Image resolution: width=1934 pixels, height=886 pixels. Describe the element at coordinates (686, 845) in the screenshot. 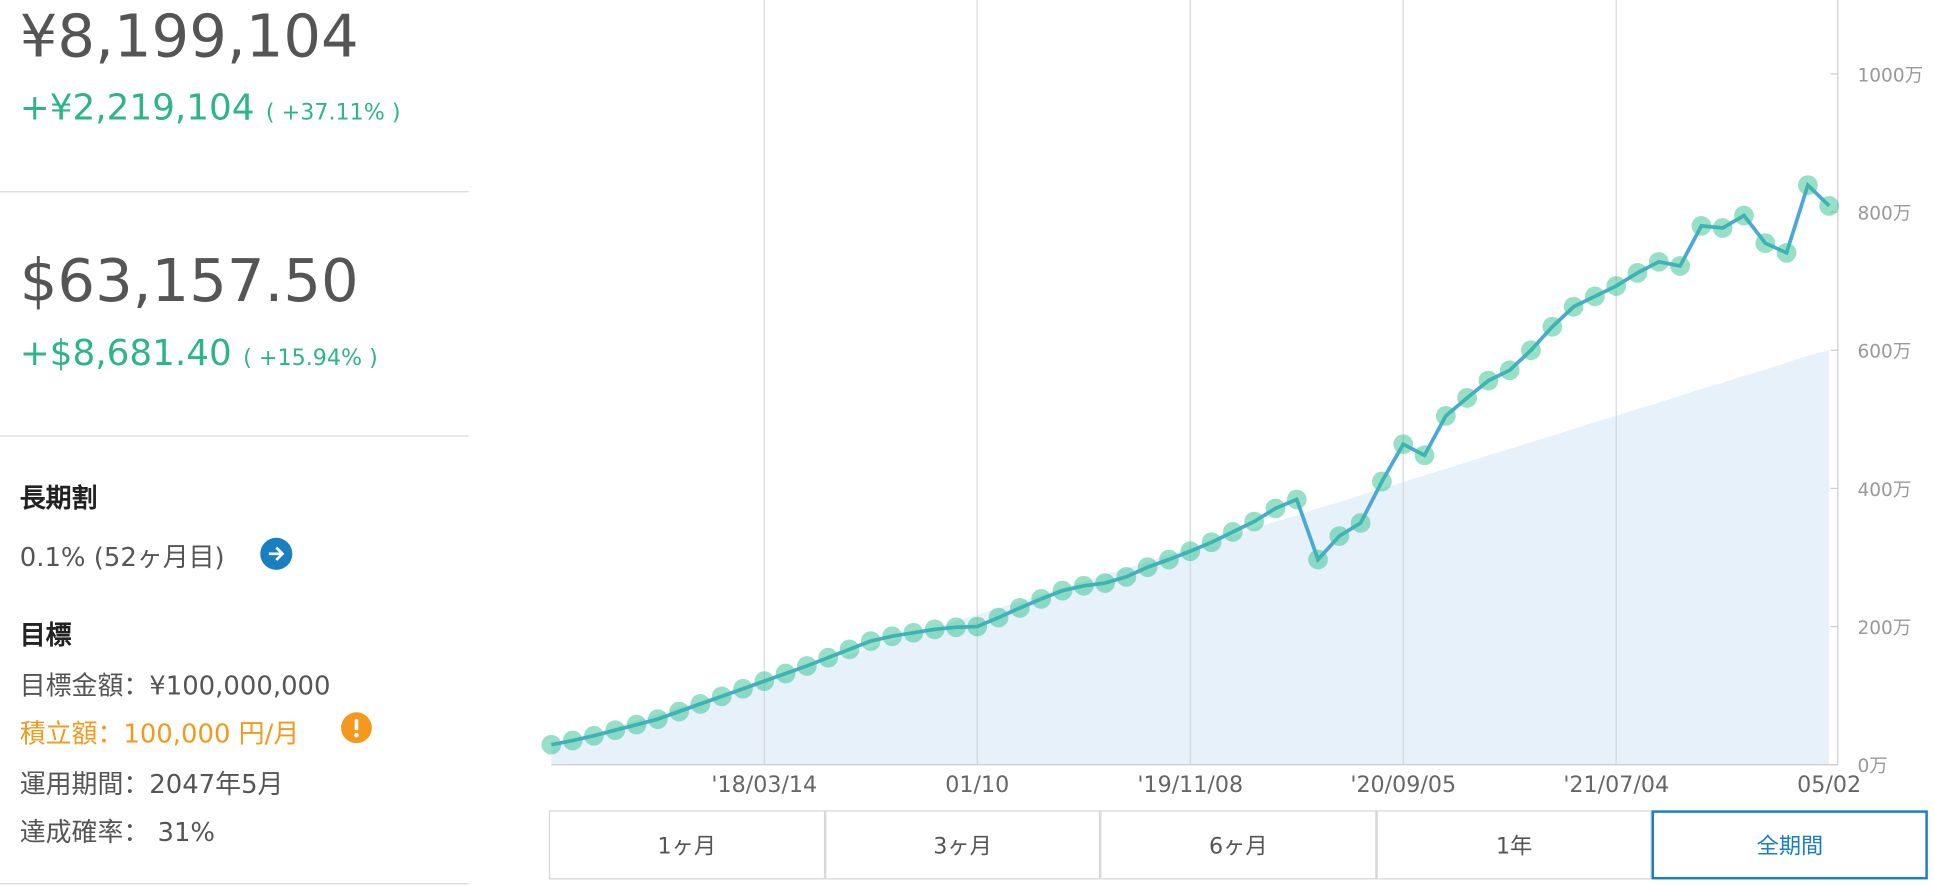

I see `period-tab: 1ヶ月` at that location.